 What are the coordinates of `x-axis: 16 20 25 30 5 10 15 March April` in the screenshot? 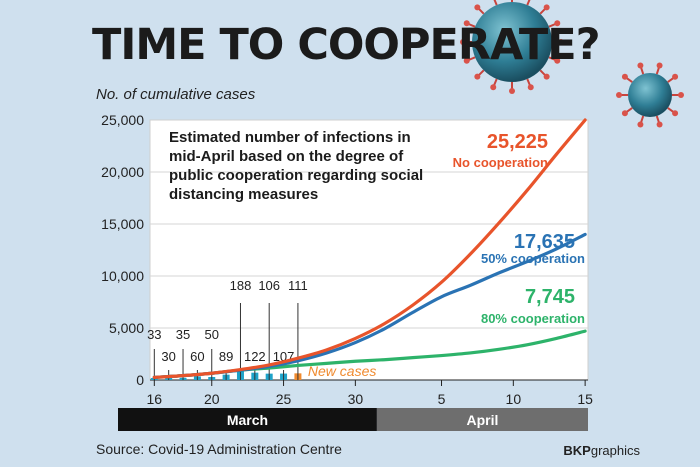 It's located at (355, 405).